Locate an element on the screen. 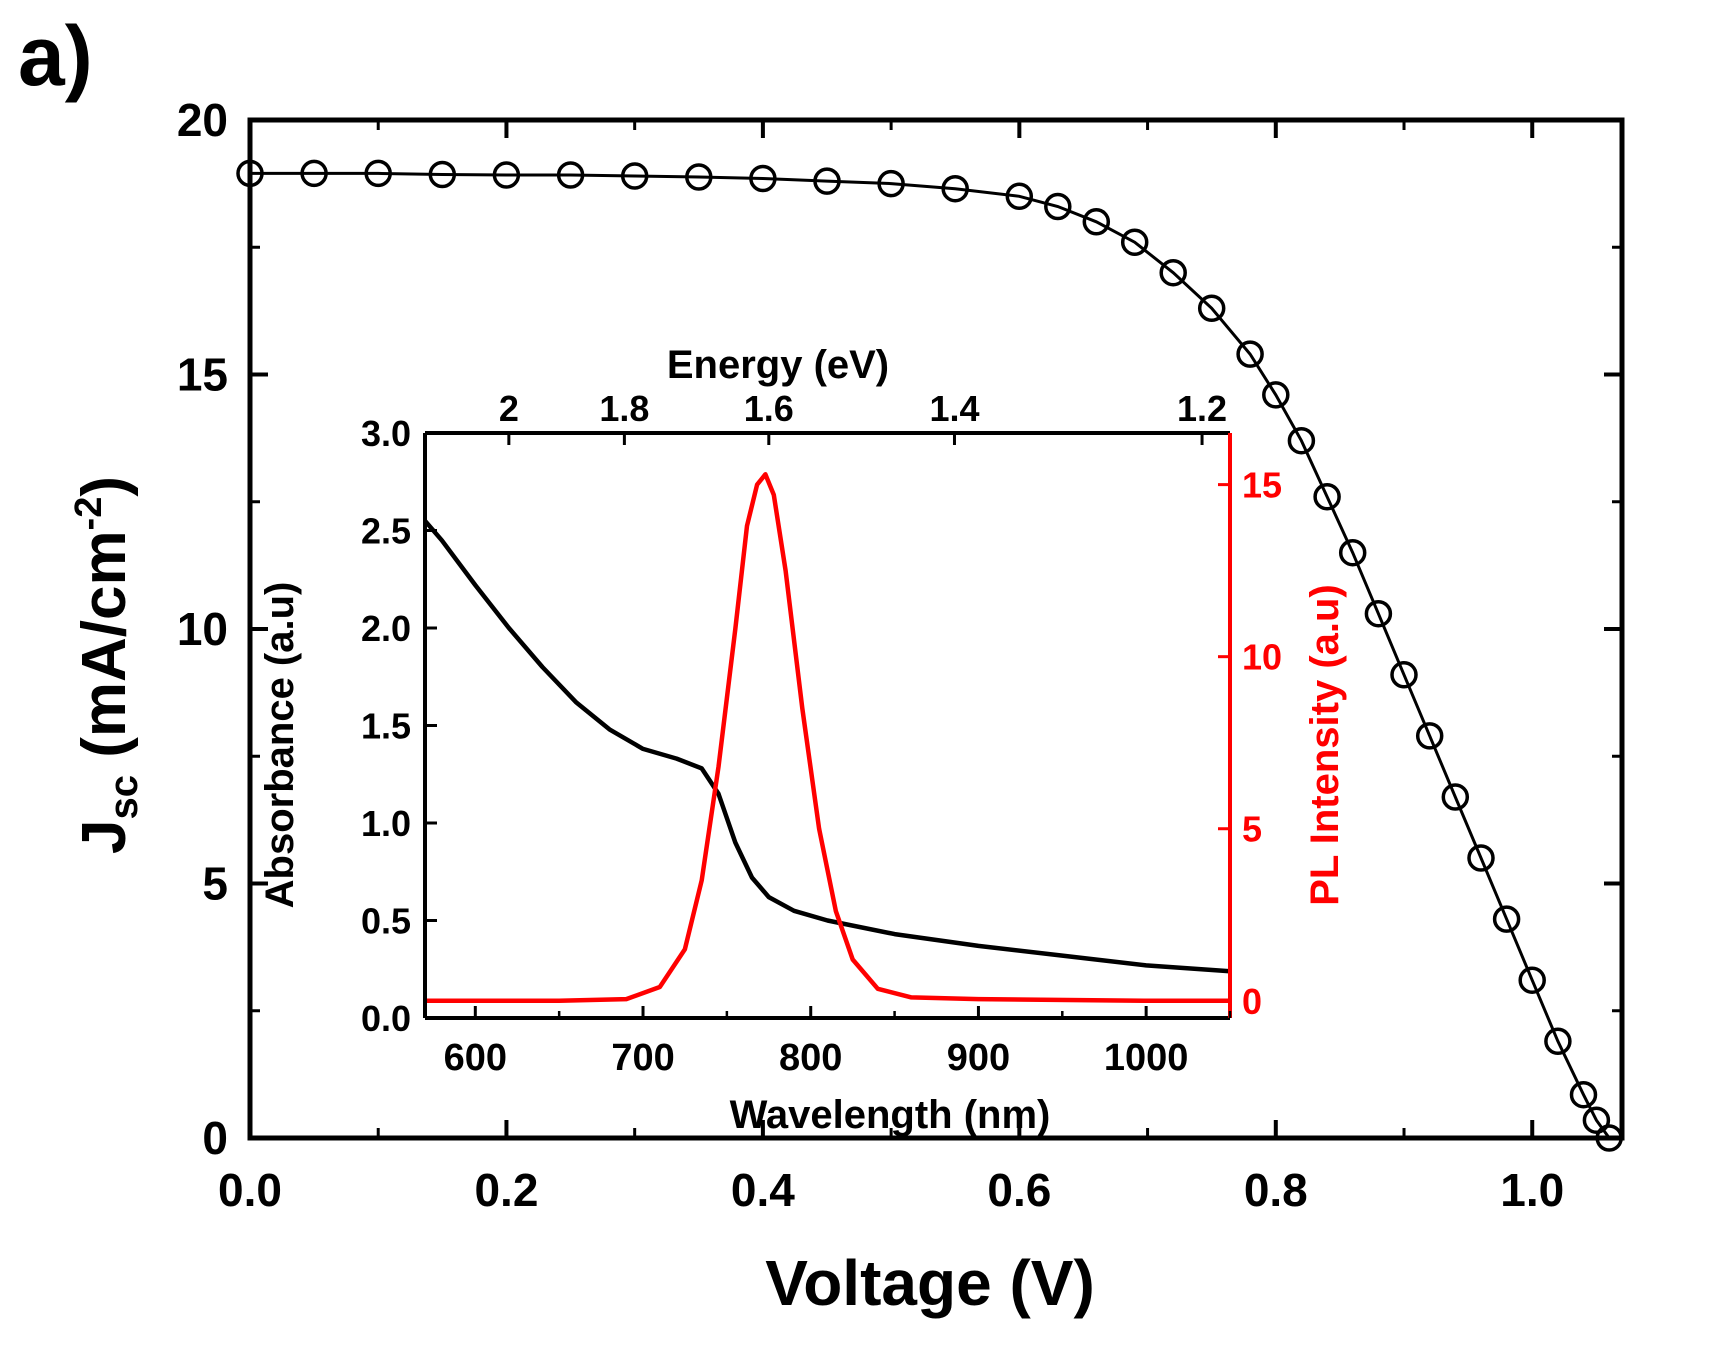 This screenshot has width=1717, height=1357. inset-top-axis-label: Energy (eV) is located at coordinates (778, 365).